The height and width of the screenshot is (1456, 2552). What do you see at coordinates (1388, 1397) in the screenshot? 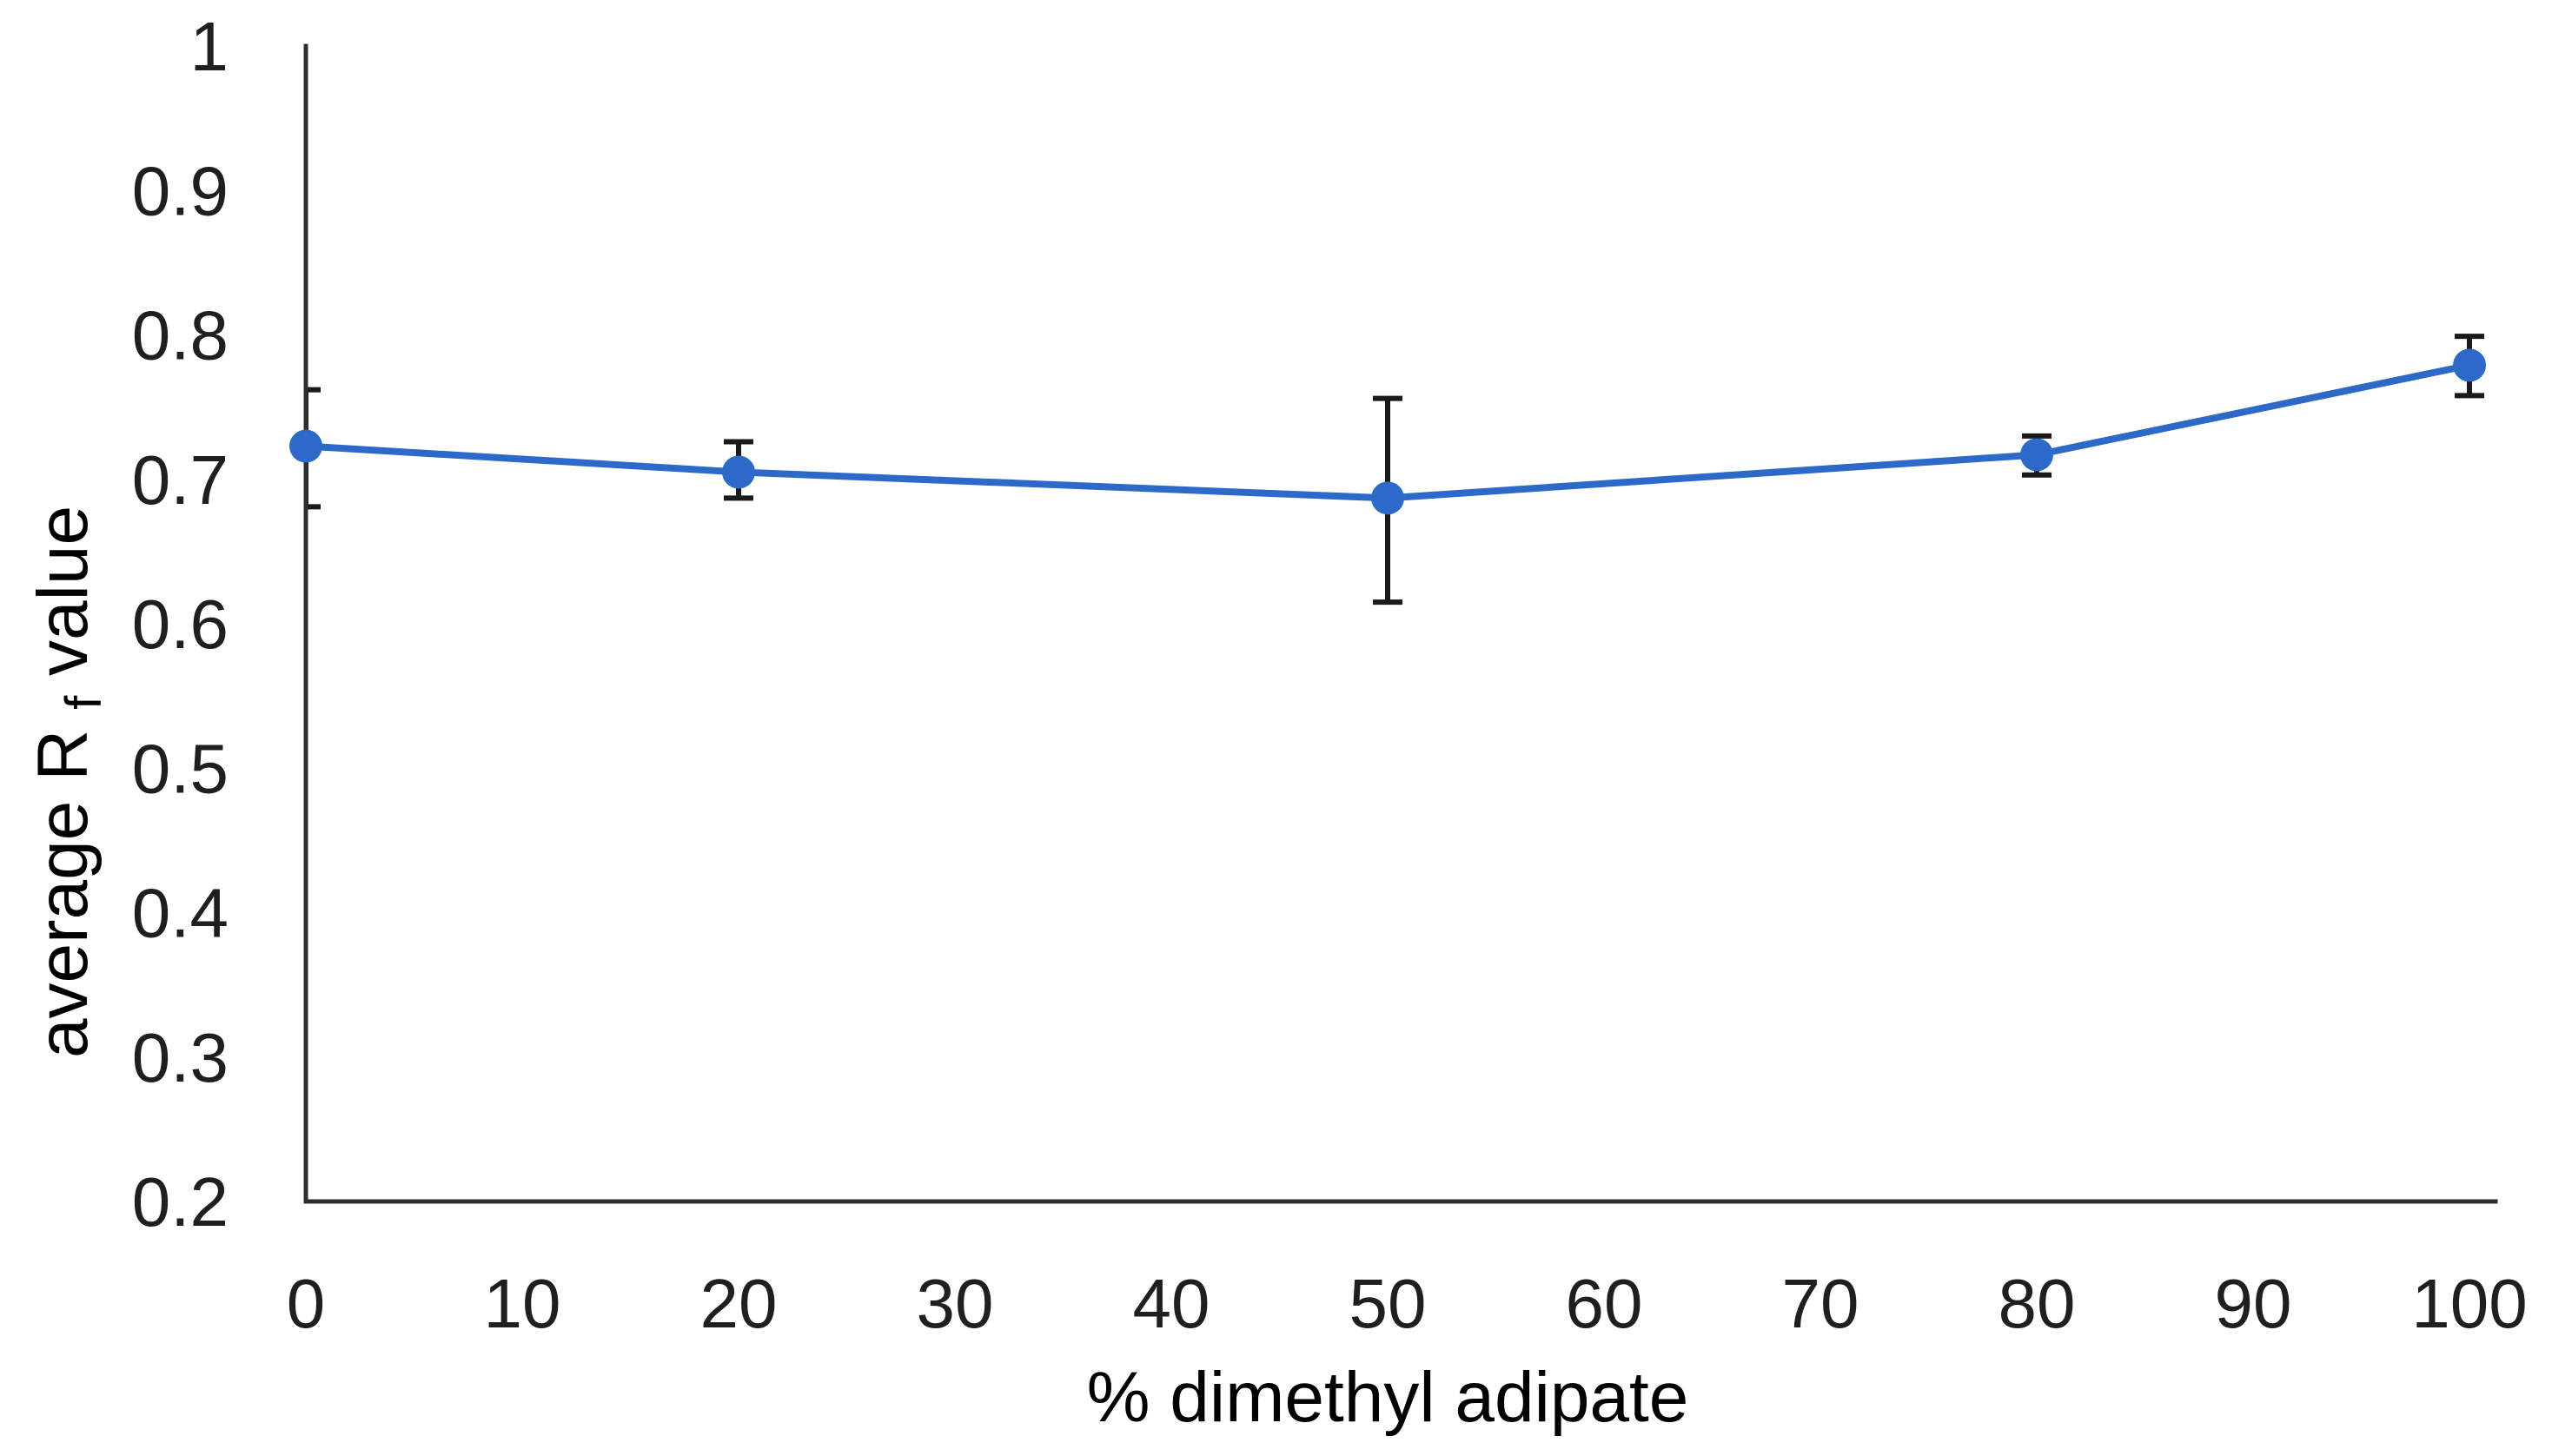
I see `x-axis-title: % dimethyl adipate` at bounding box center [1388, 1397].